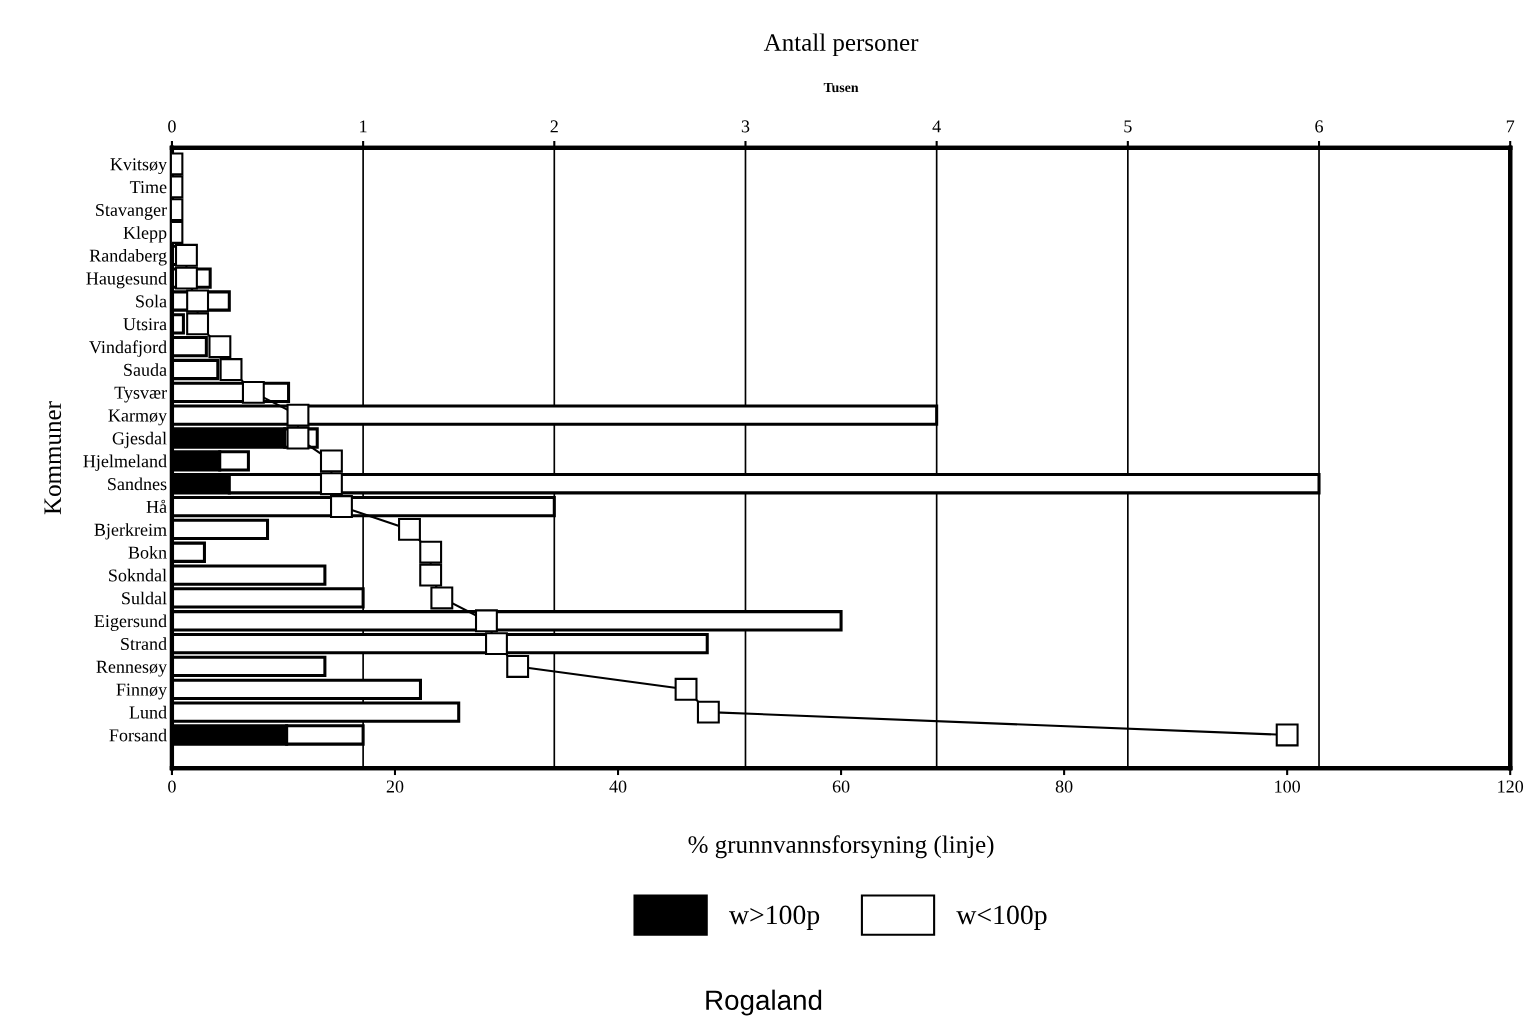 Image resolution: width=1527 pixels, height=1031 pixels. I want to click on y-tick-label: Sola, so click(151, 301).